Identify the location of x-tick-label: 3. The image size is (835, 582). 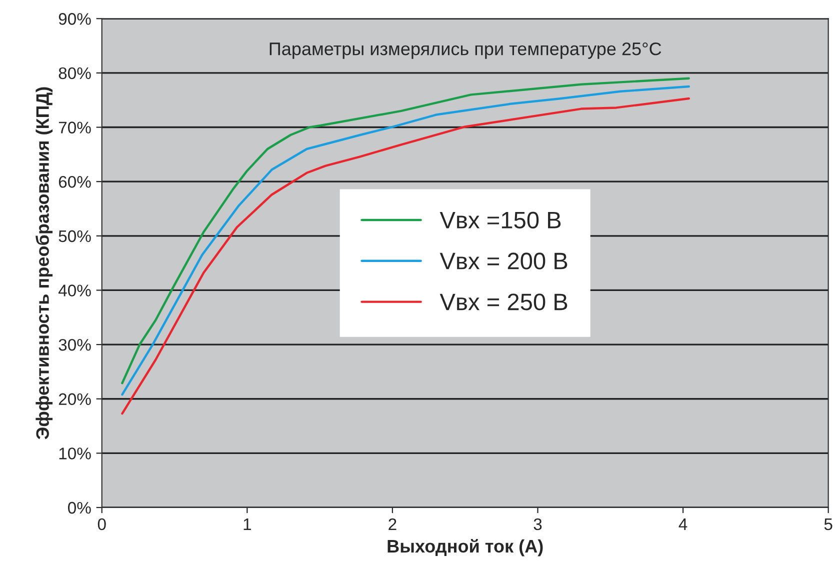
(538, 524).